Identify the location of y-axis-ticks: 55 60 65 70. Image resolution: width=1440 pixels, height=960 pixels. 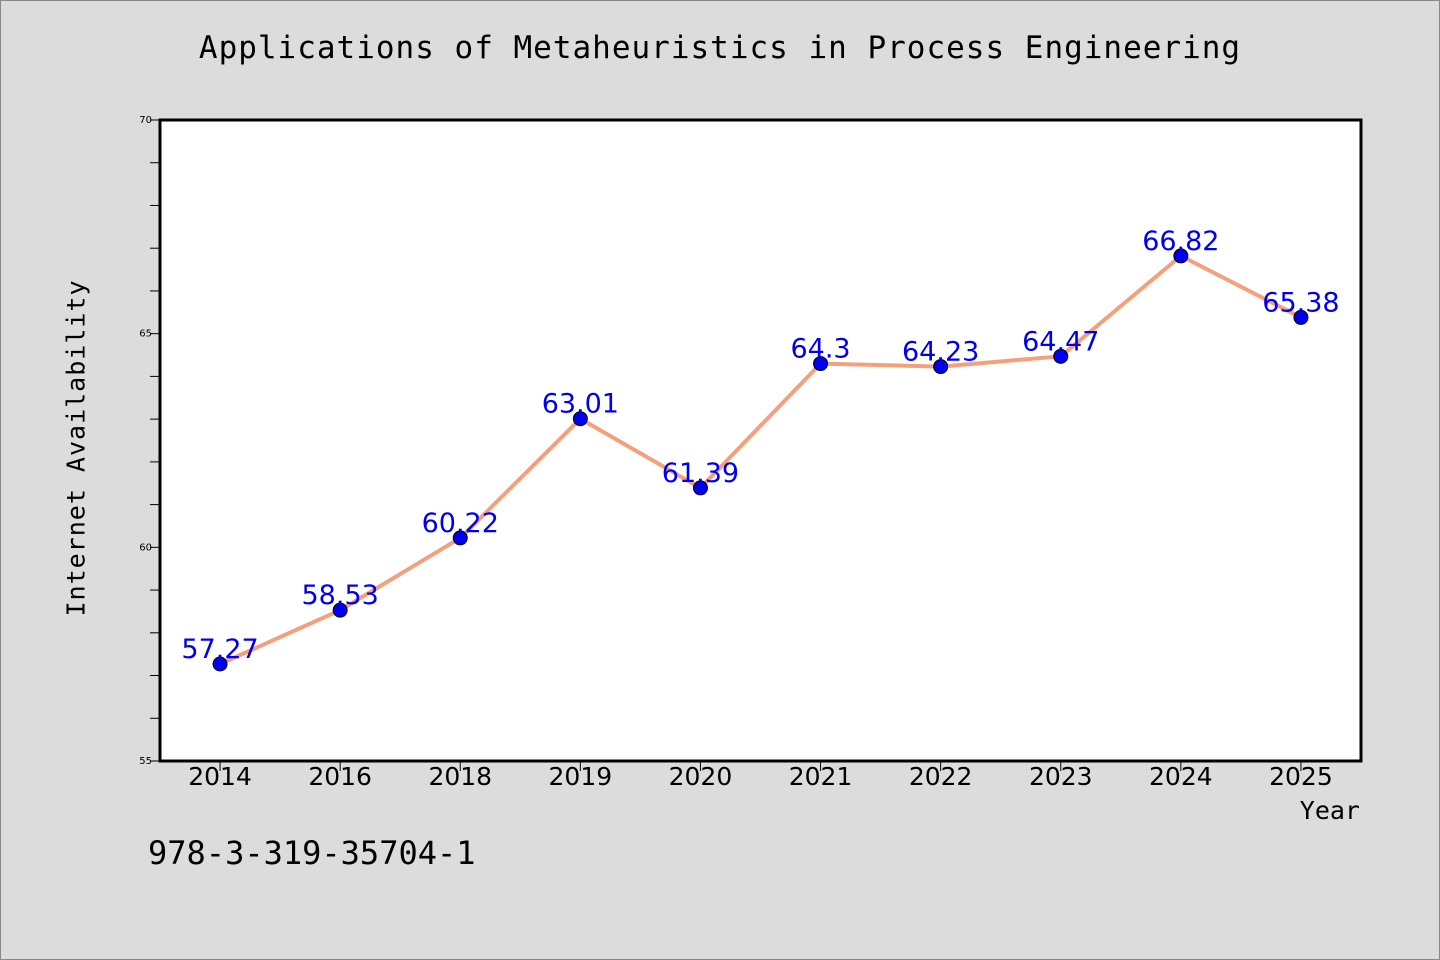
(149, 441).